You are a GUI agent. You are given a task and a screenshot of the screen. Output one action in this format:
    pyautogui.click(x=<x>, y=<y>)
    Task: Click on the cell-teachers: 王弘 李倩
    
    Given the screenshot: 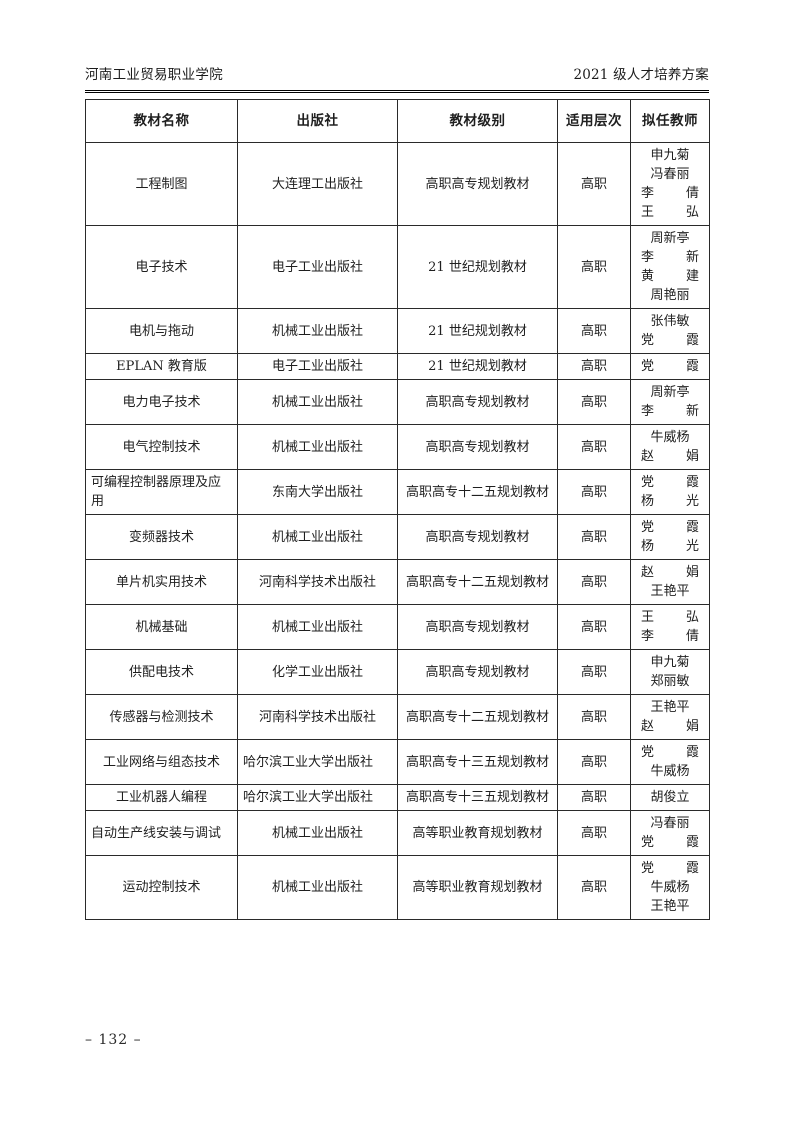 What is the action you would take?
    pyautogui.click(x=670, y=627)
    